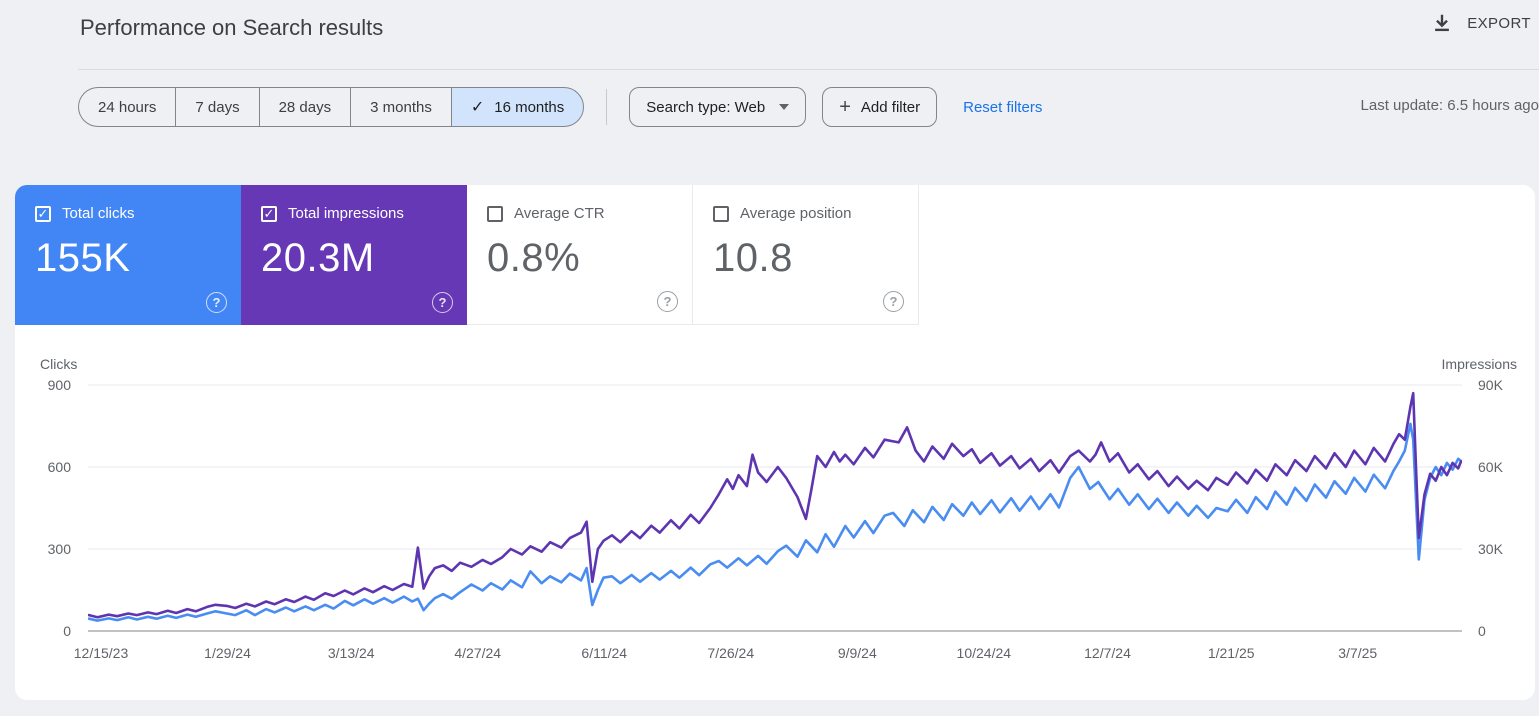 The image size is (1539, 716). I want to click on date-range-chip-3-months: 3 months, so click(400, 107).